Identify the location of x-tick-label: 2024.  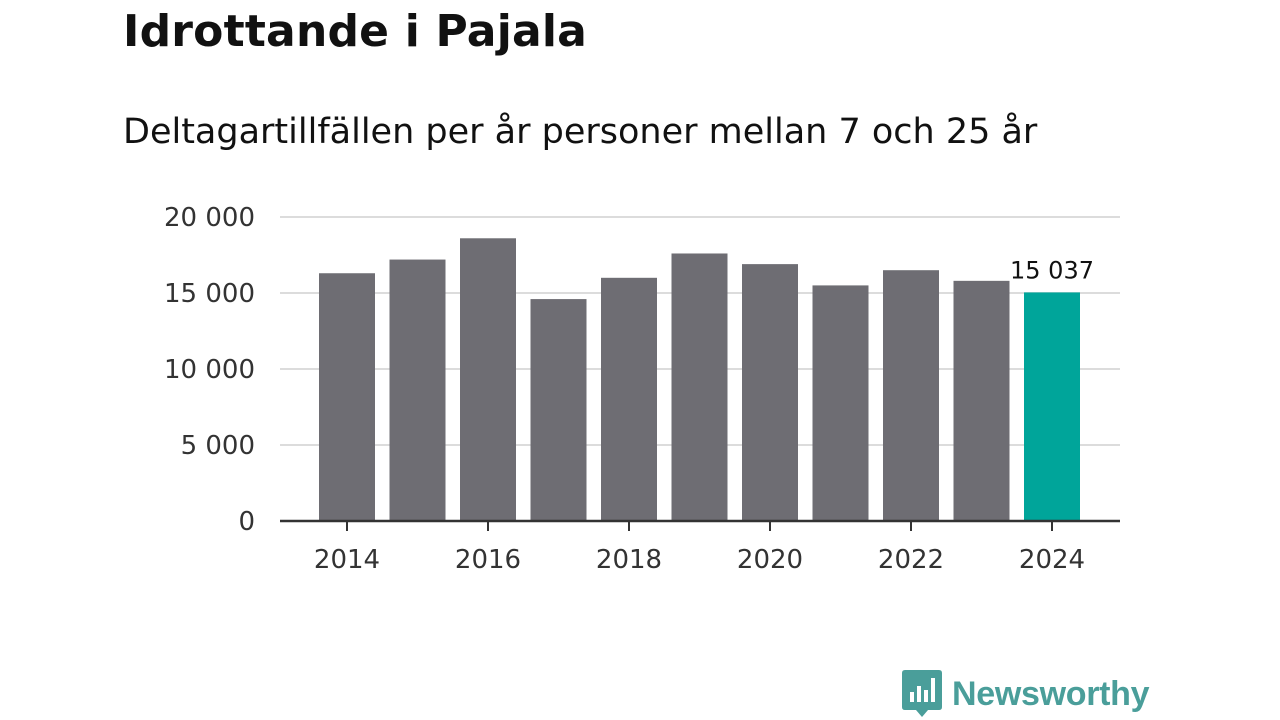
(1052, 560).